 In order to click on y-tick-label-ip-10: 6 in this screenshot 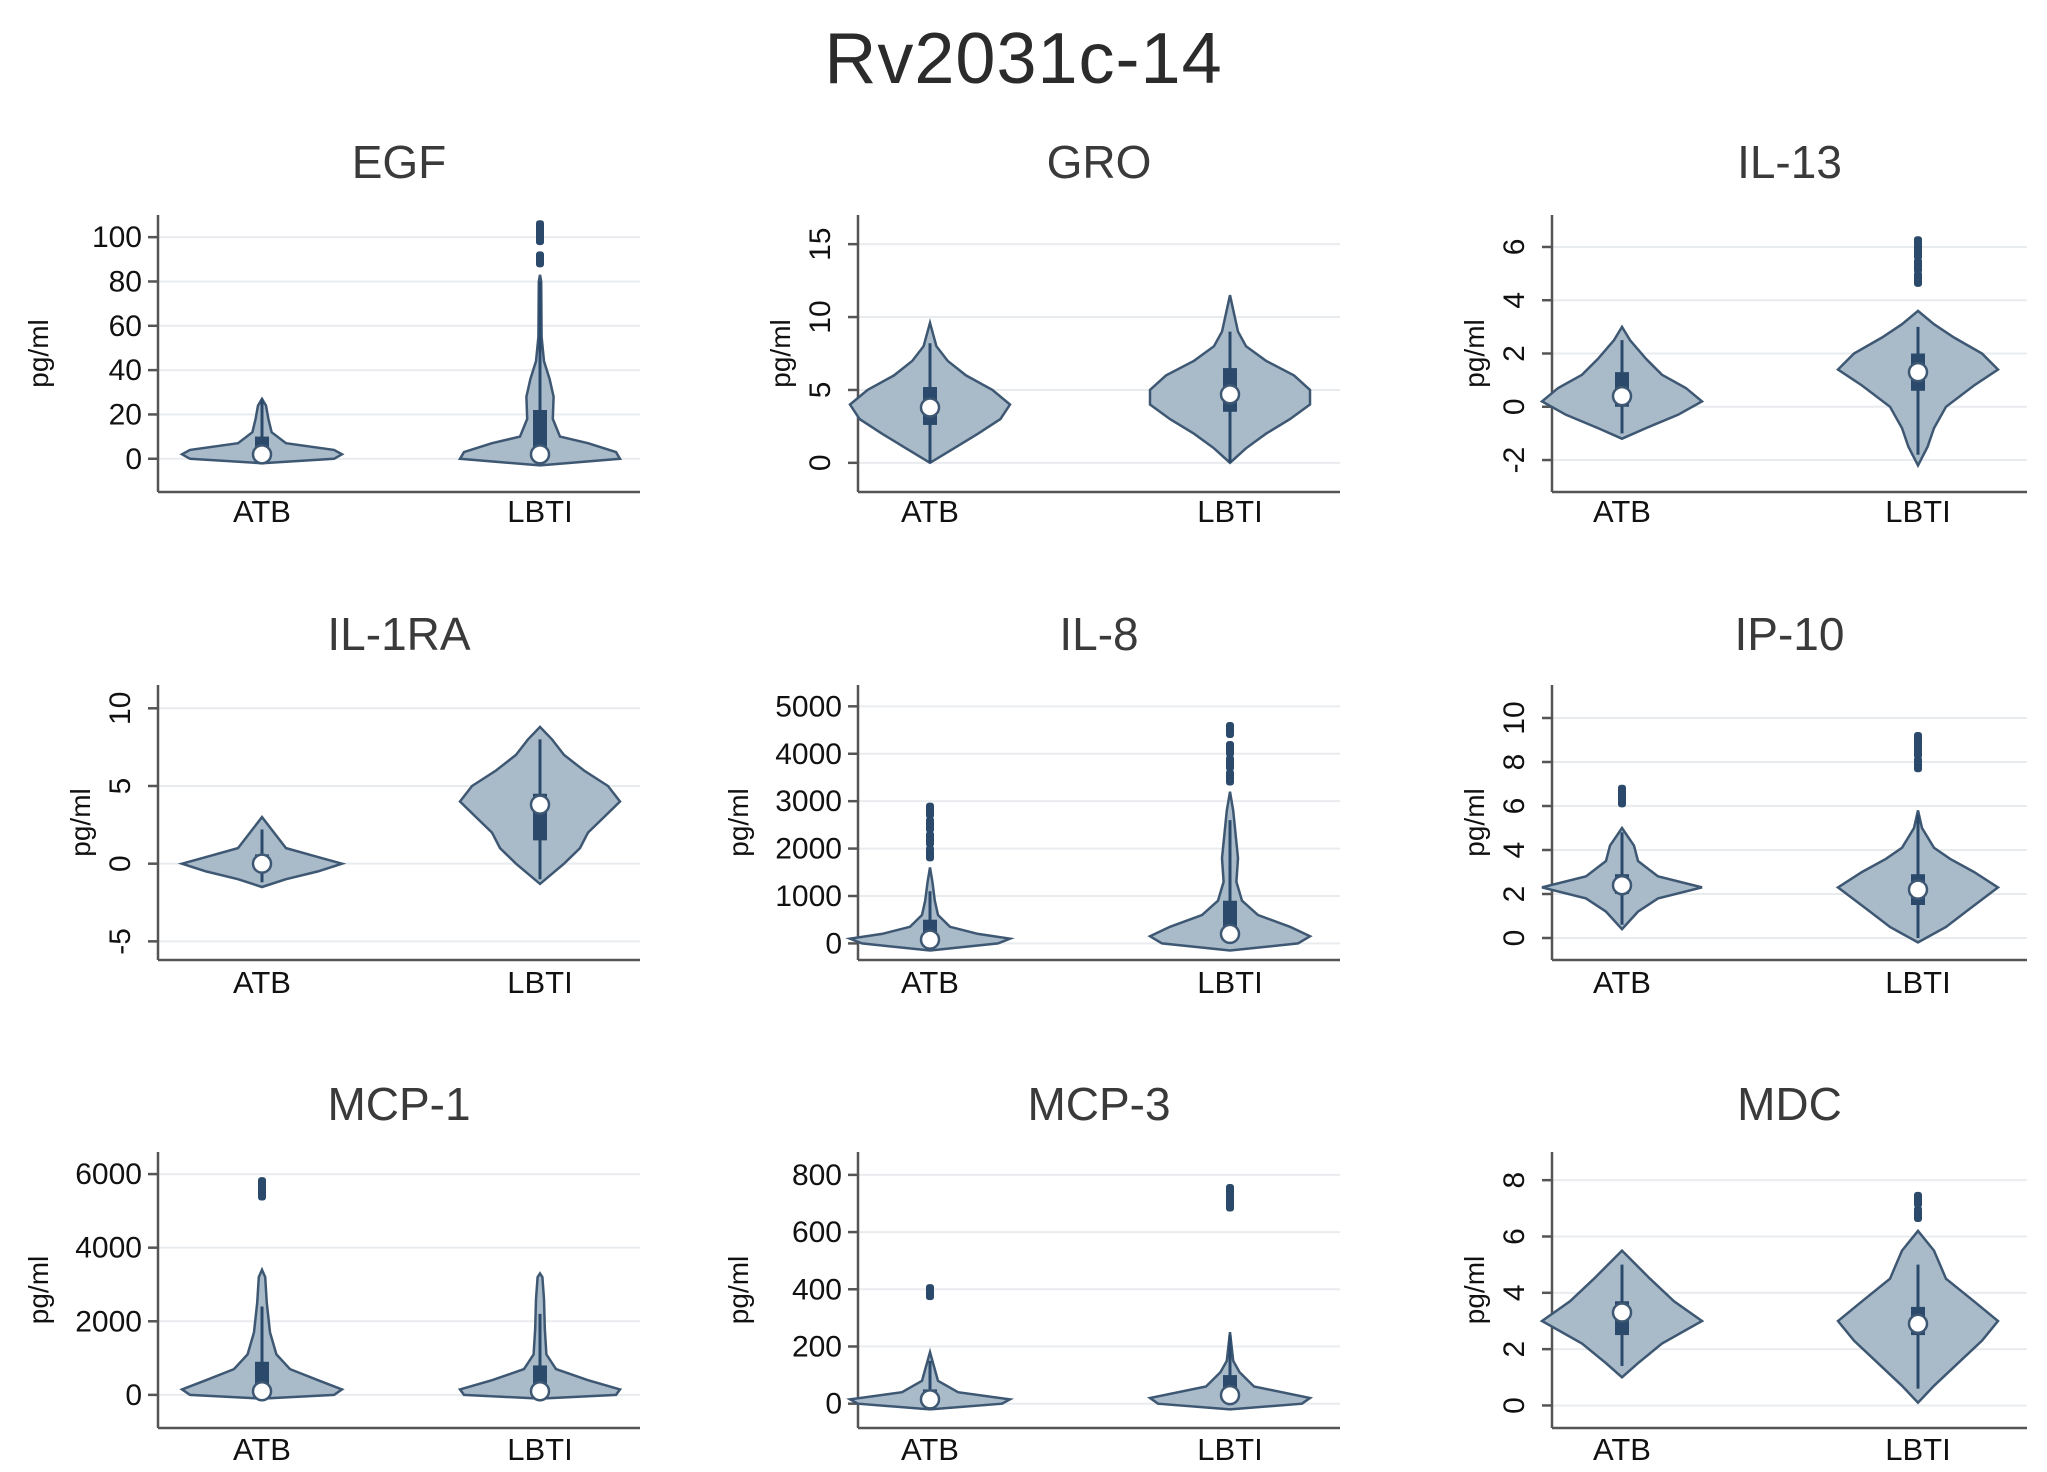, I will do `click(1514, 806)`.